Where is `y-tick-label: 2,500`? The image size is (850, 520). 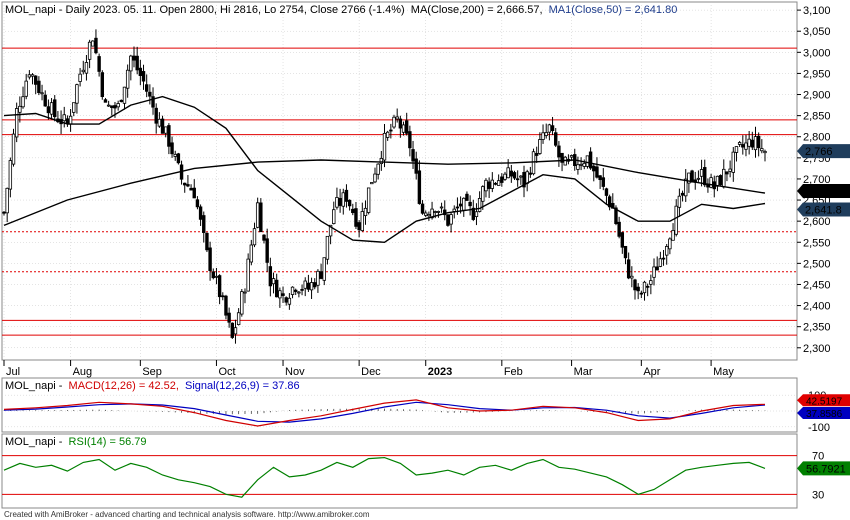
y-tick-label: 2,500 is located at coordinates (817, 264).